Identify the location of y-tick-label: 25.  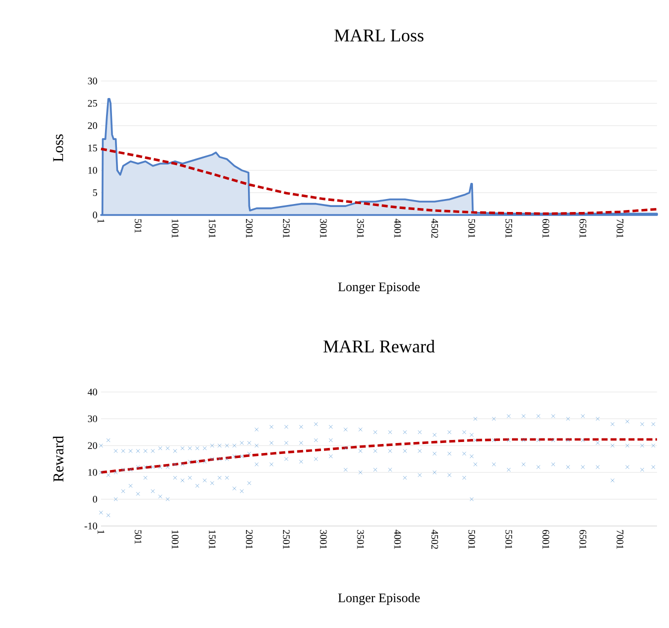
(93, 103).